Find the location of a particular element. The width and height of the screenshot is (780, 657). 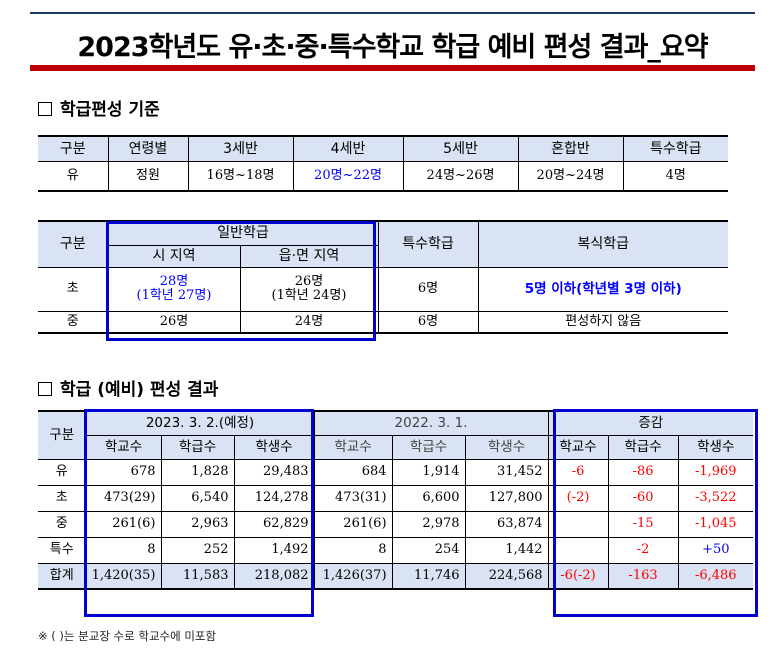

table-cell: -163 is located at coordinates (643, 575).